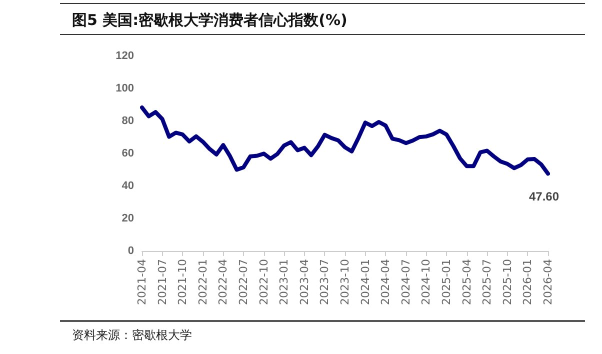 This screenshot has height=354, width=602. What do you see at coordinates (325, 282) in the screenshot?
I see `x-tick-label: 2023-07` at bounding box center [325, 282].